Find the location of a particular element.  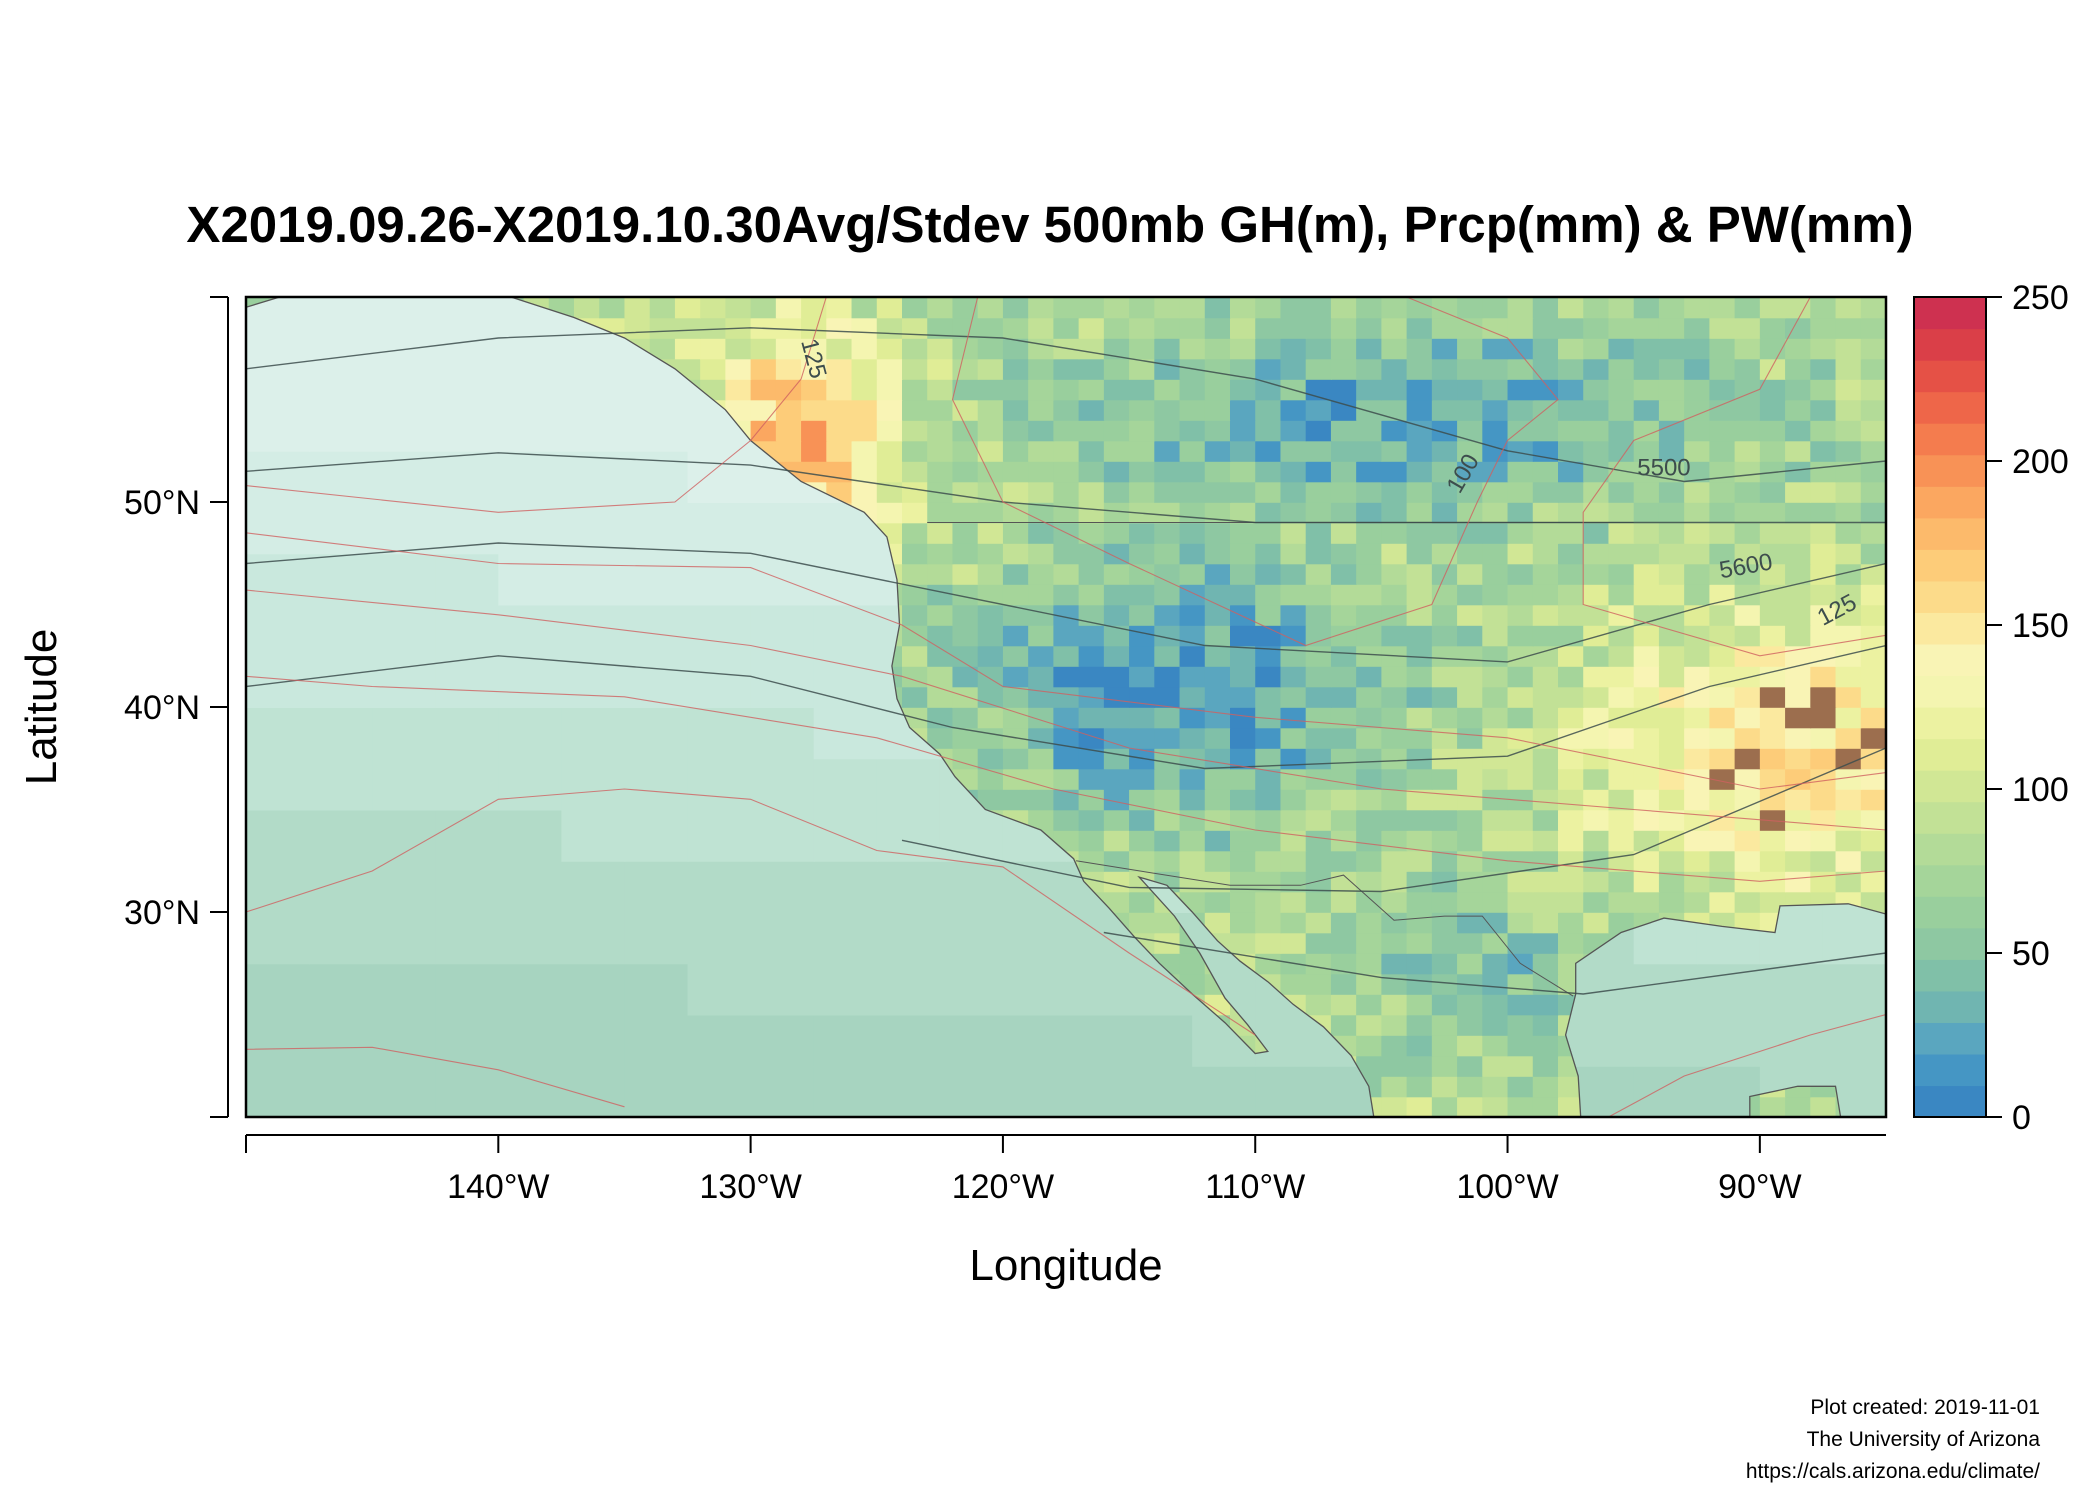

colorbar-tick-label: 100 is located at coordinates (2040, 790).